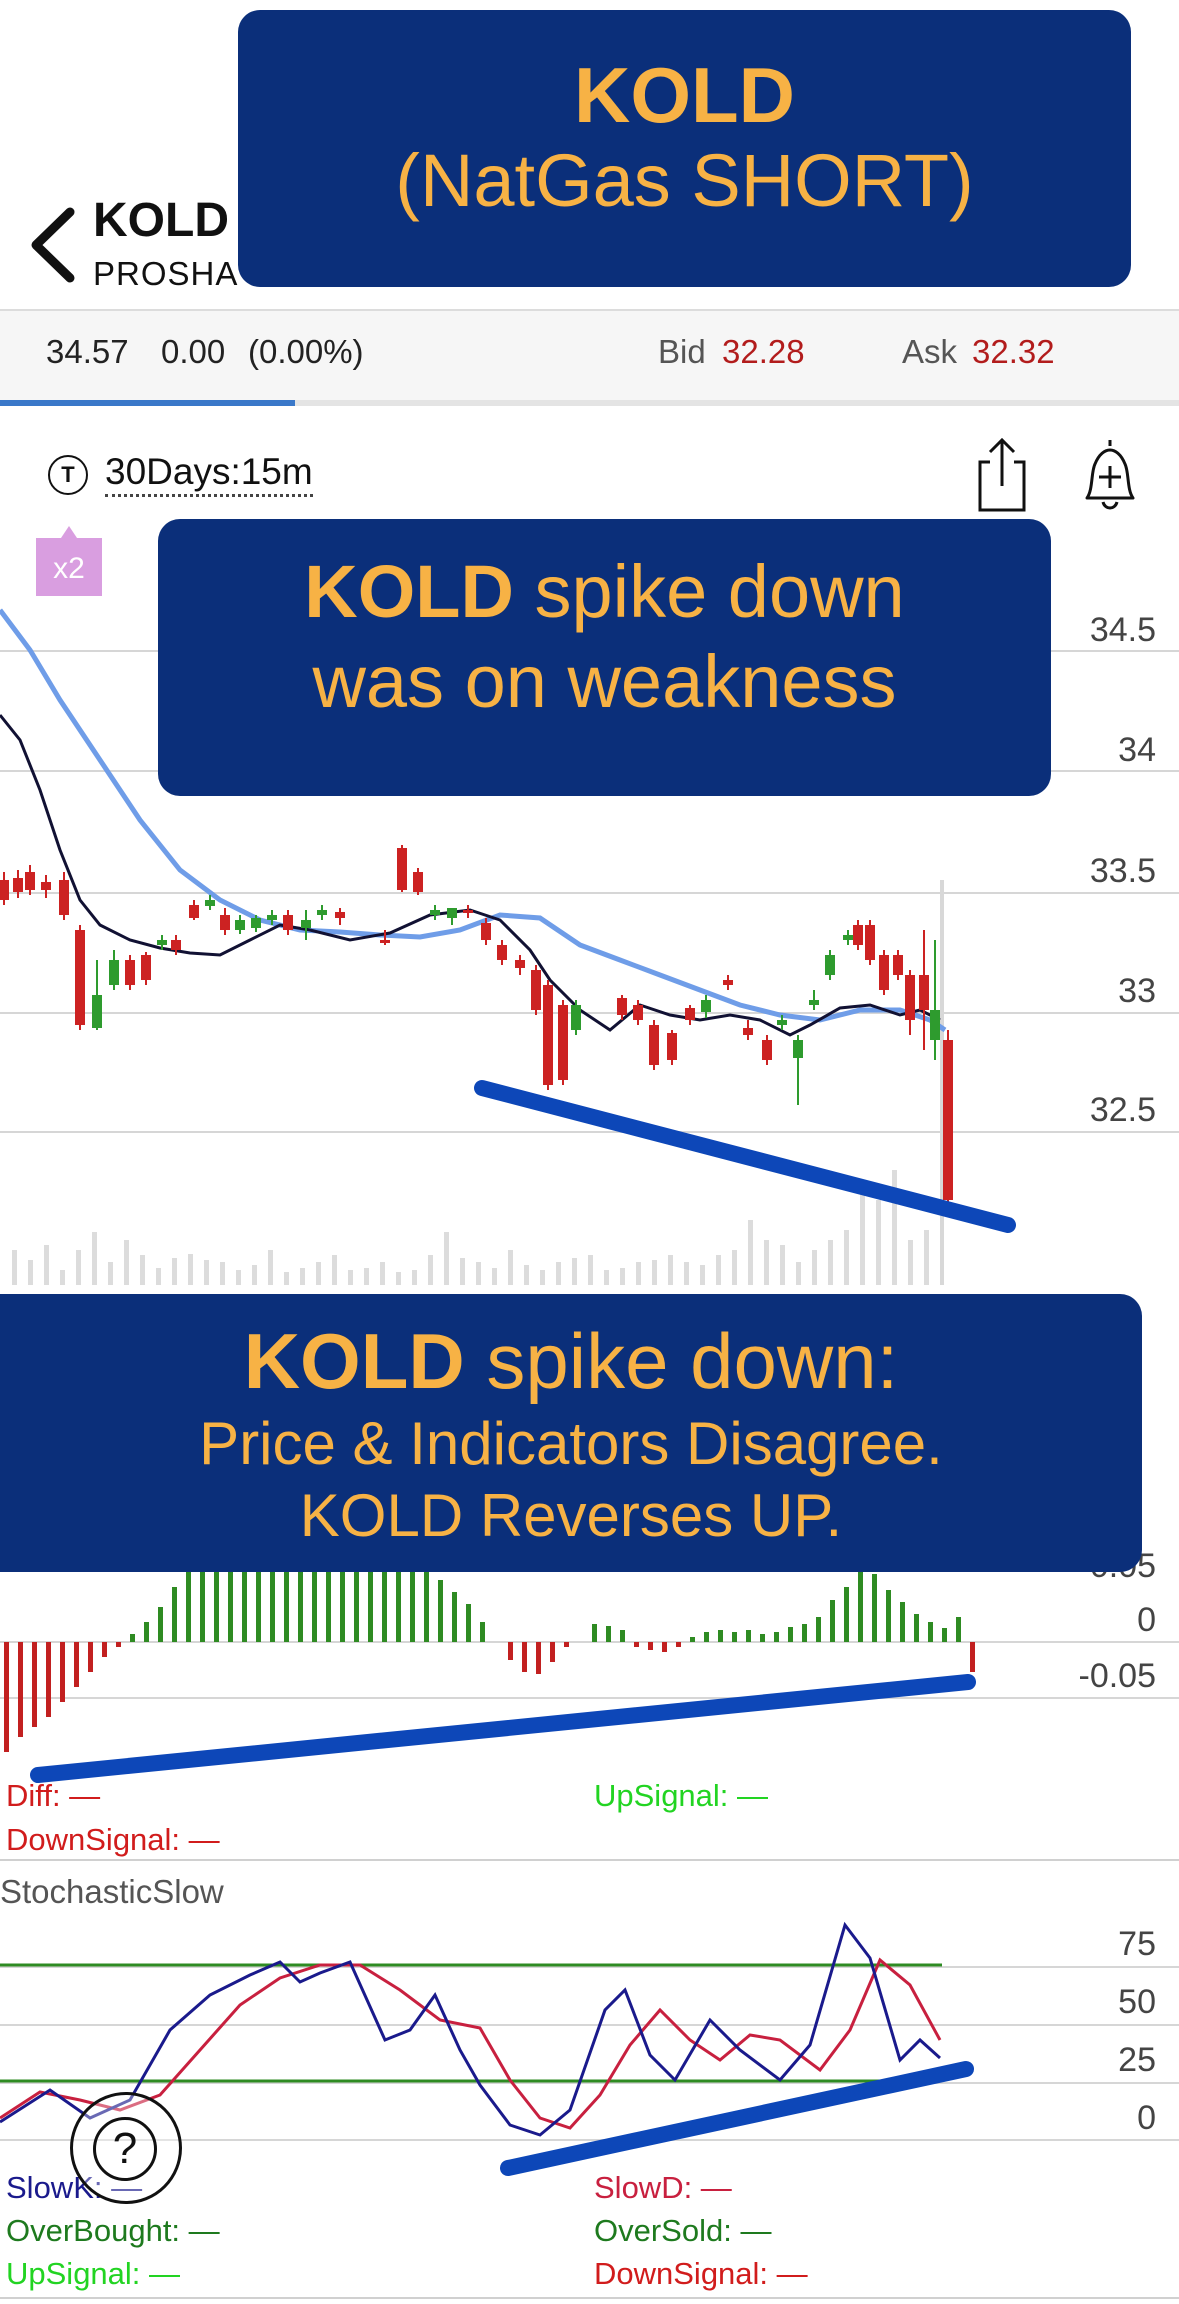  Describe the element at coordinates (1002, 474) in the screenshot. I see `share-button` at that location.